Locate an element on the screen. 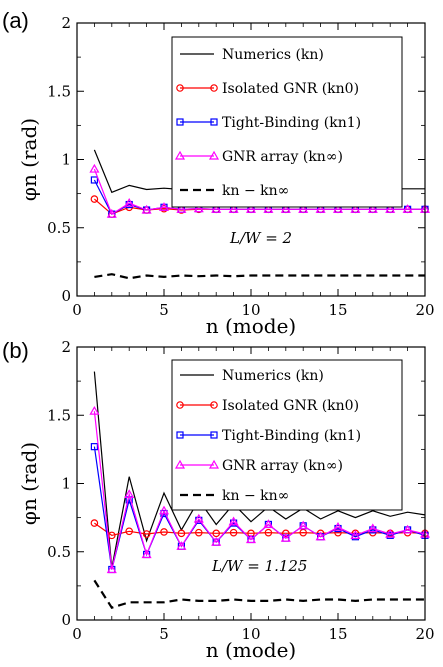 Image resolution: width=443 pixels, height=667 pixels. annotation: L/W = 2 is located at coordinates (260, 238).